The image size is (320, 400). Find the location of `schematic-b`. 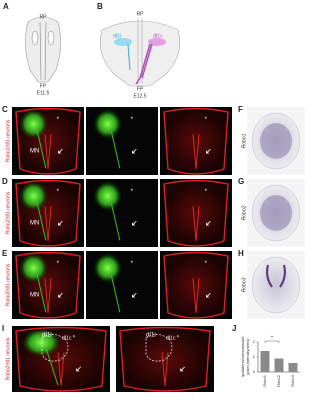

schematic-b is located at coordinates (140, 52).